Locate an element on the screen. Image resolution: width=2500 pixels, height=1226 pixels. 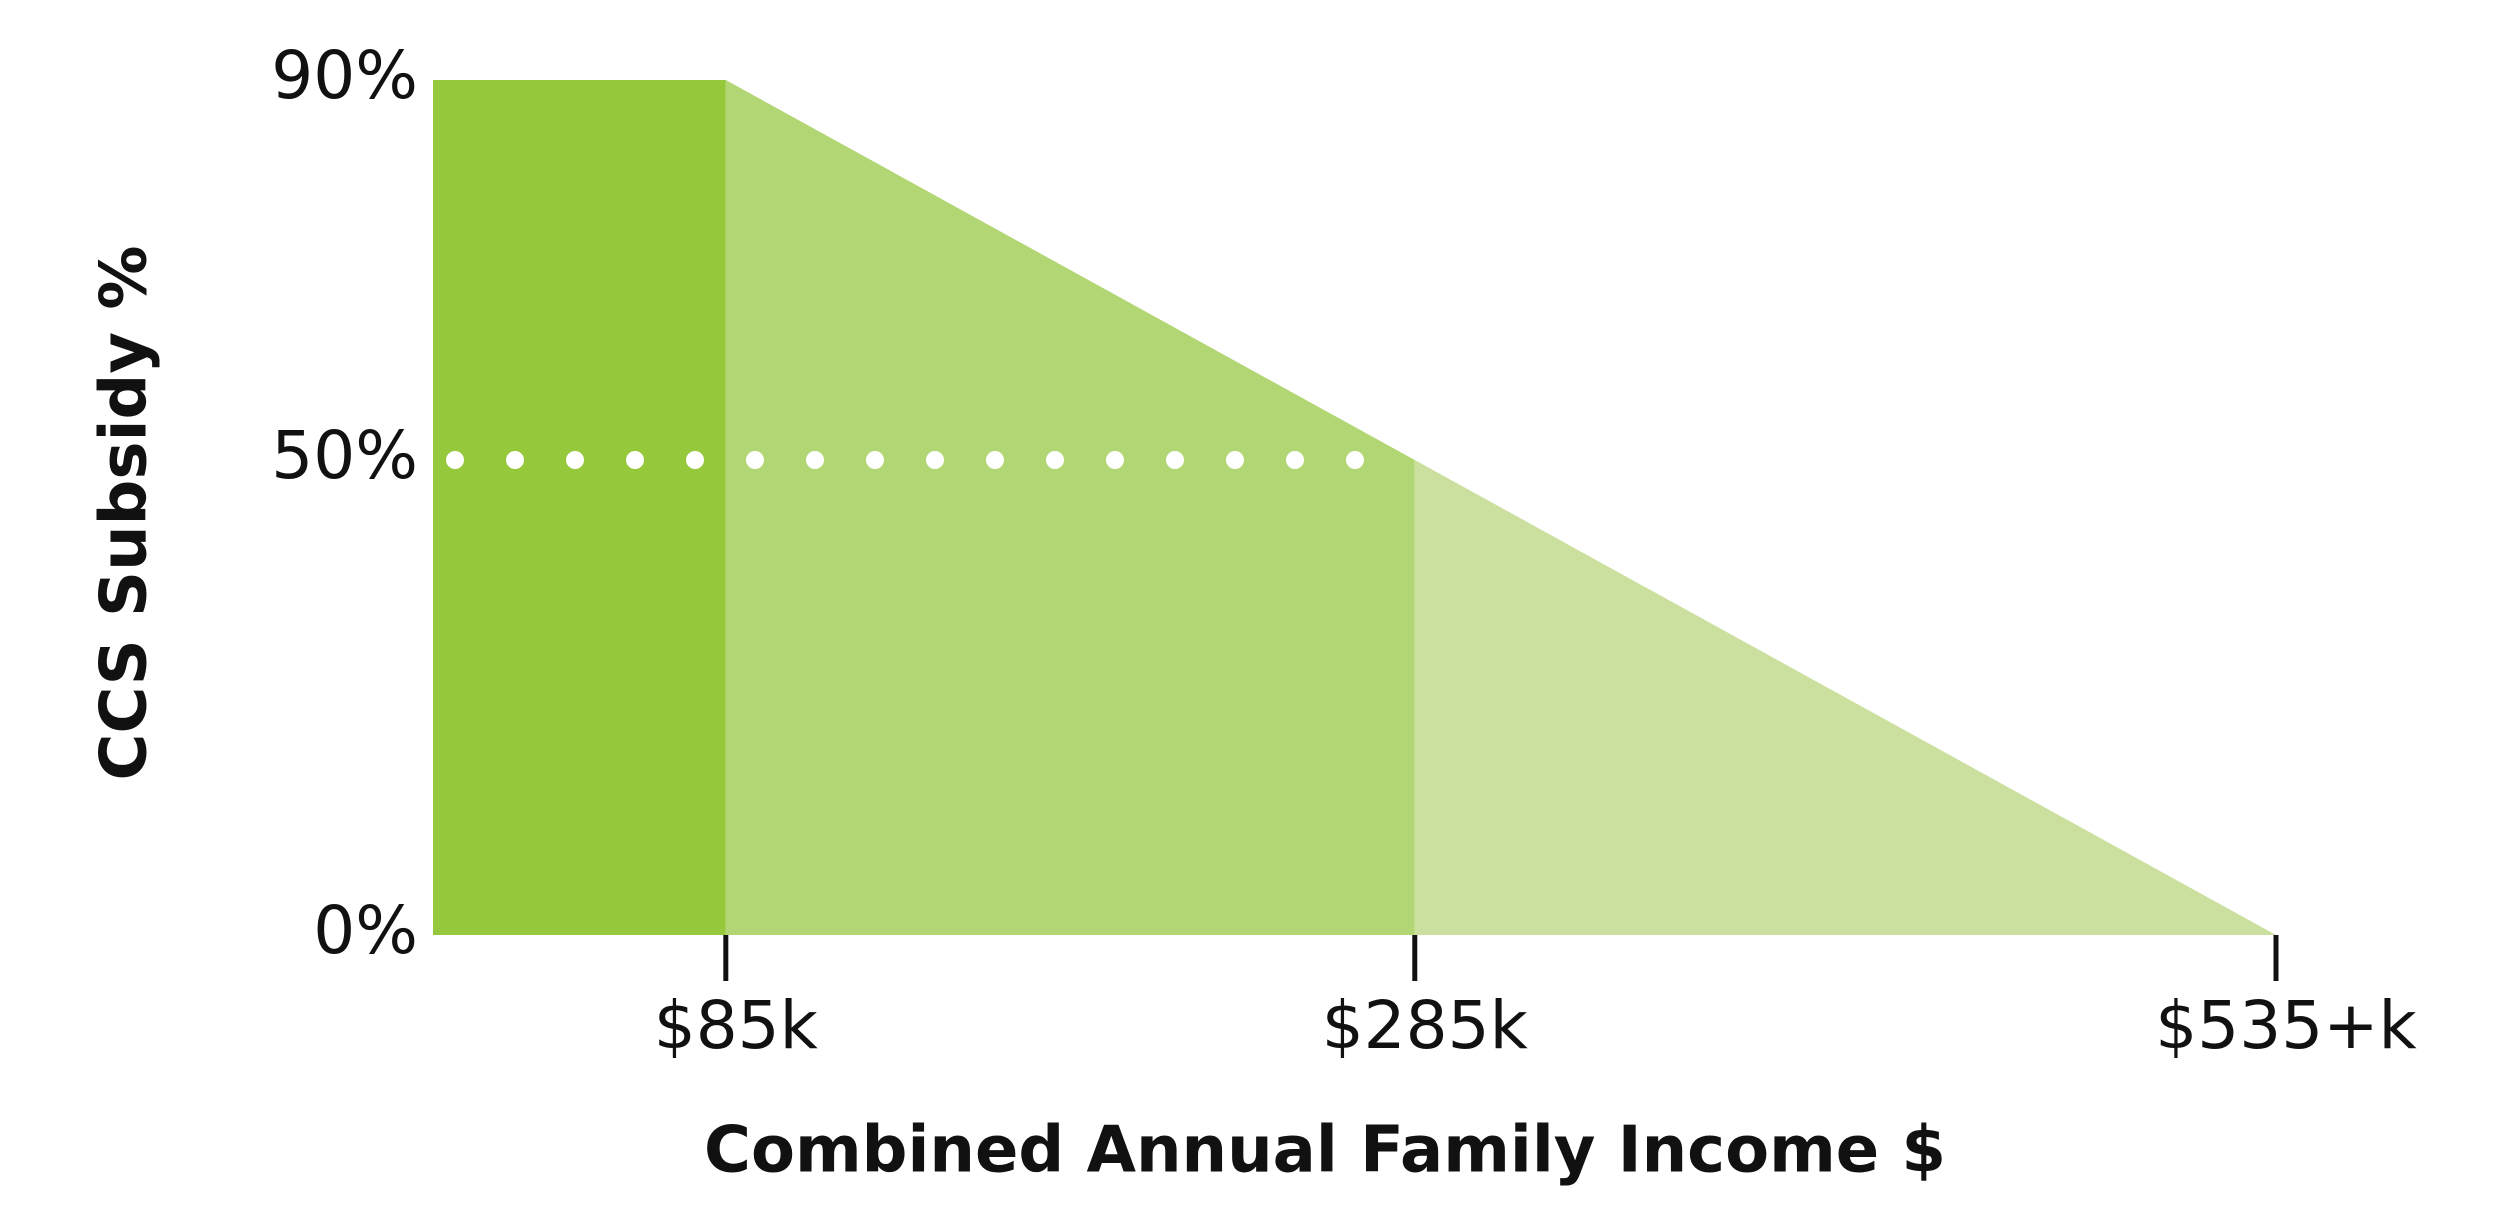
x-axis-title: Combined Annual Family Income $ is located at coordinates (1325, 1151).